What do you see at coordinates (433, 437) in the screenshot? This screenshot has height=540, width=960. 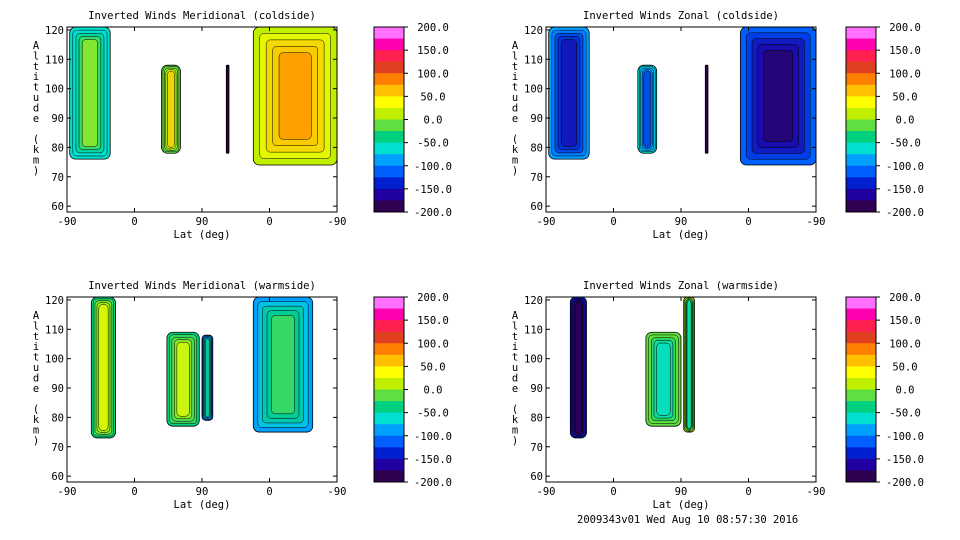 I see `colorbar-label: -100.0` at bounding box center [433, 437].